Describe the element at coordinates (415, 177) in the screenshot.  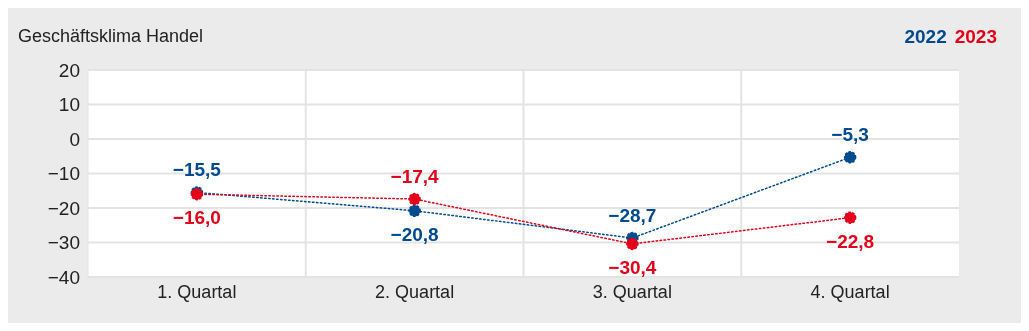
I see `data-label: −17,4` at that location.